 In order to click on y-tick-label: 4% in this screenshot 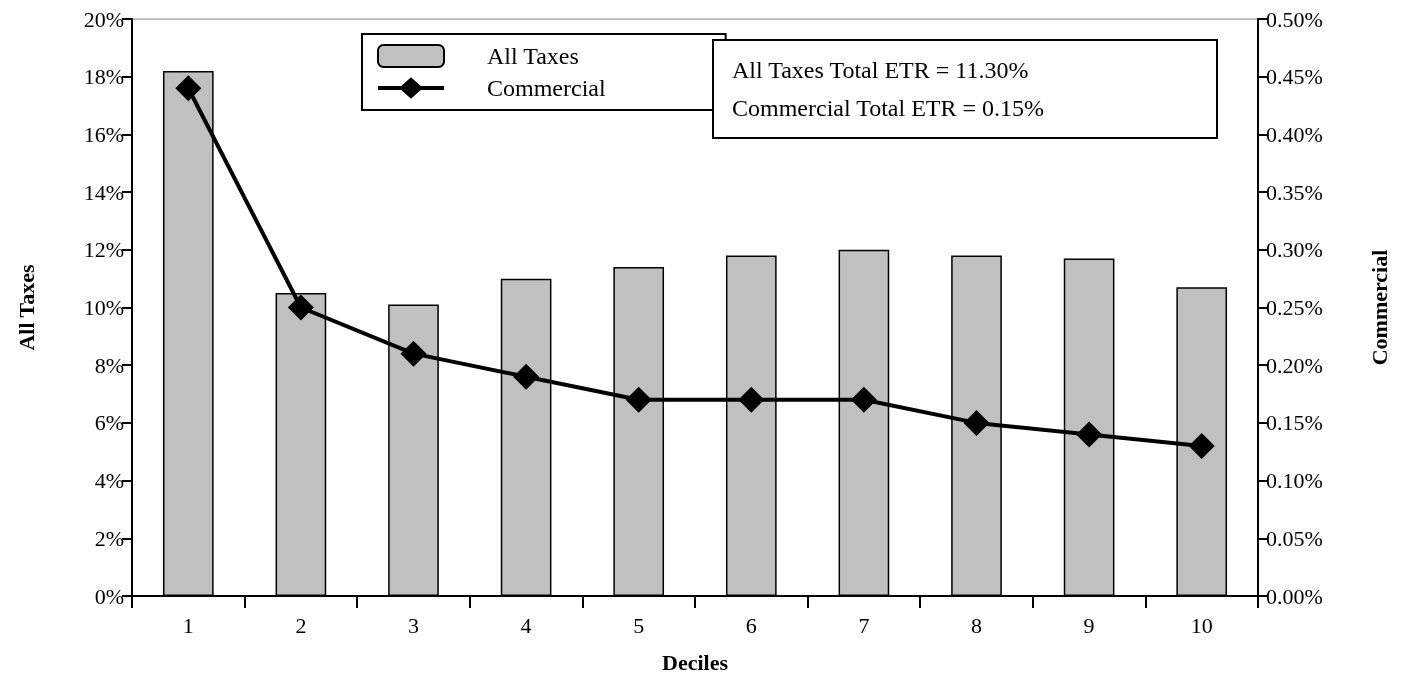, I will do `click(109, 481)`.